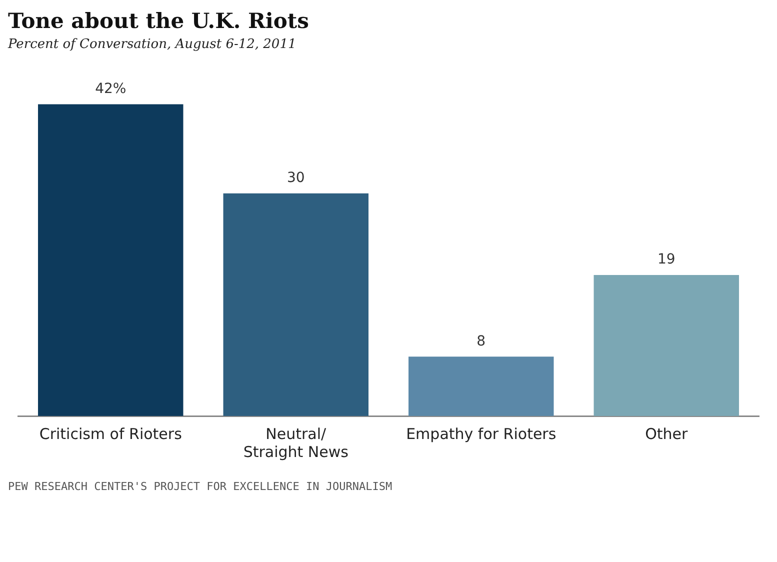 The image size is (777, 562). I want to click on data-label: 42%, so click(110, 88).